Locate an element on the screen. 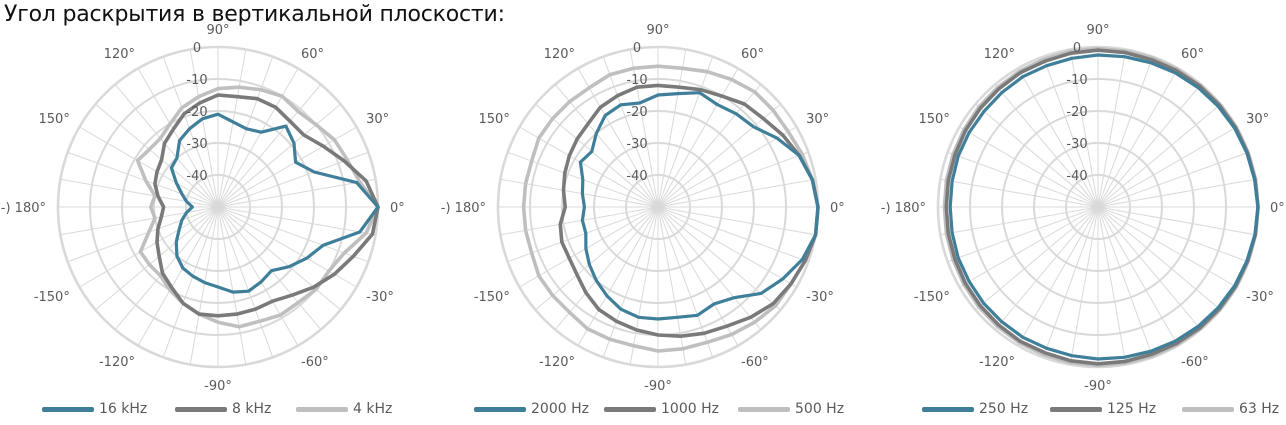 The height and width of the screenshot is (425, 1286). legend-item: 1000 Hz is located at coordinates (661, 409).